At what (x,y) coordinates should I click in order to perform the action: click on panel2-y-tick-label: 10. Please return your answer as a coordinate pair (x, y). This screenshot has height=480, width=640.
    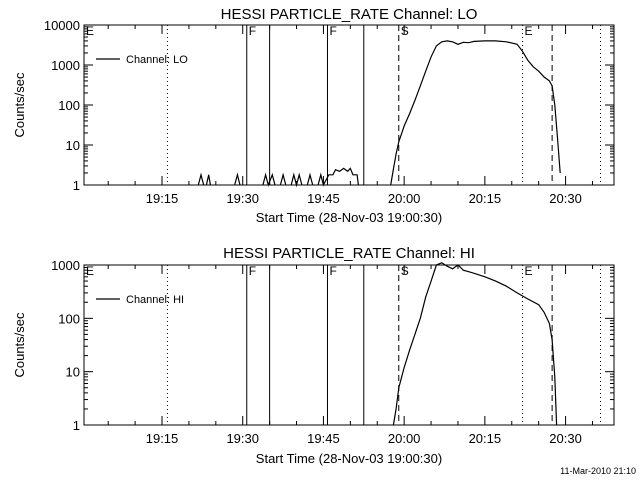
    Looking at the image, I should click on (73, 372).